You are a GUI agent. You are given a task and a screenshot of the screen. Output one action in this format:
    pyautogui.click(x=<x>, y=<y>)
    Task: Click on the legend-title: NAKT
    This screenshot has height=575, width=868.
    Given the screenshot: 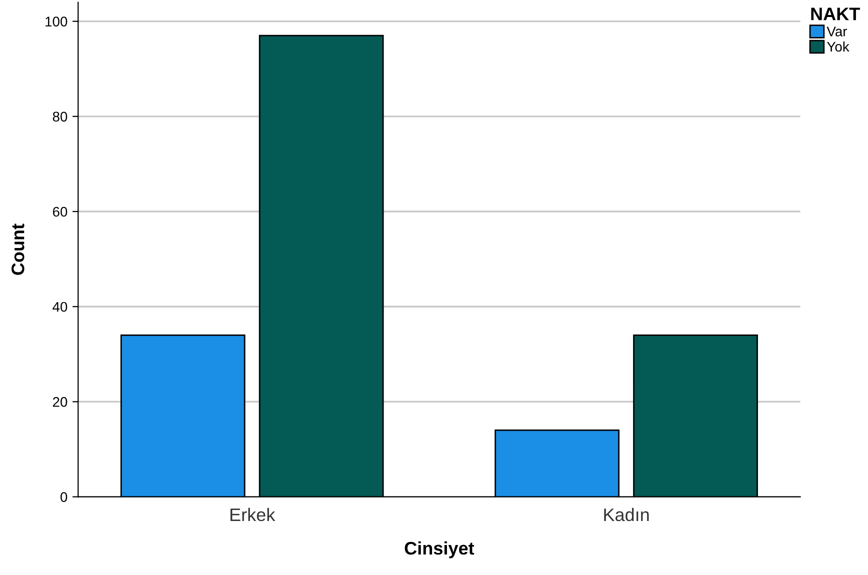 What is the action you would take?
    pyautogui.click(x=835, y=14)
    